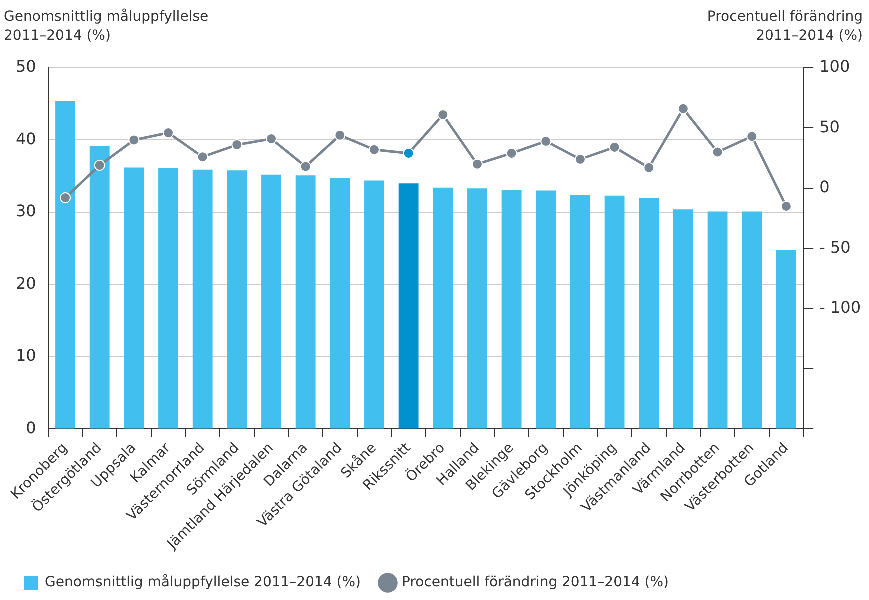 The height and width of the screenshot is (600, 869). I want to click on y-tick-label: 30, so click(26, 211).